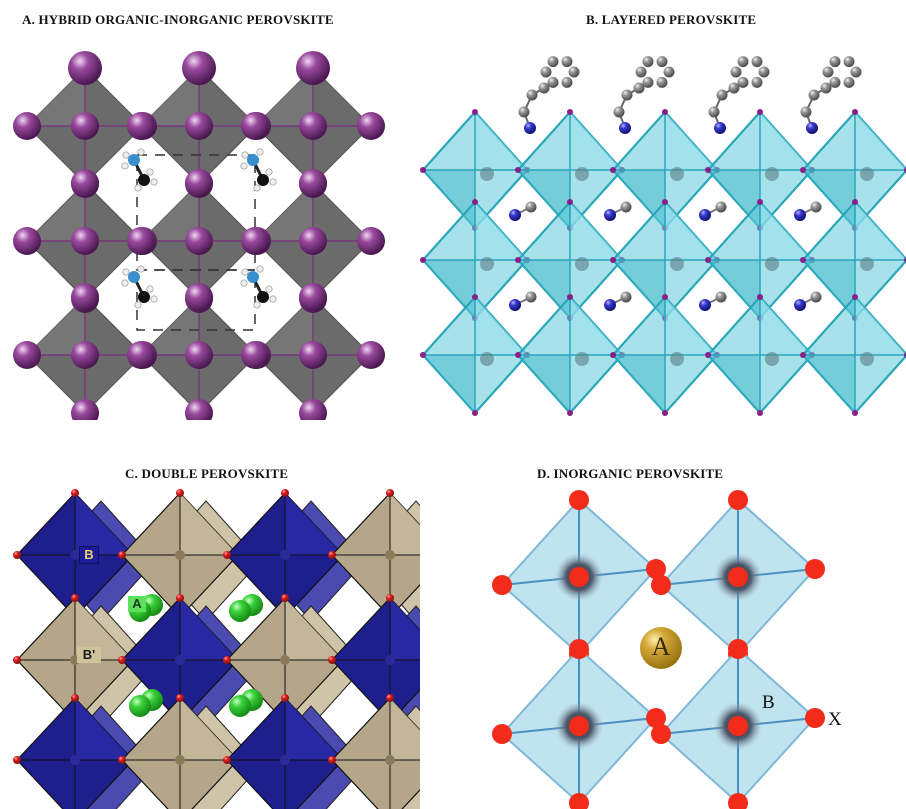  Describe the element at coordinates (207, 473) in the screenshot. I see `panel-c-title: C. DOUBLE PEROVSKITE` at that location.